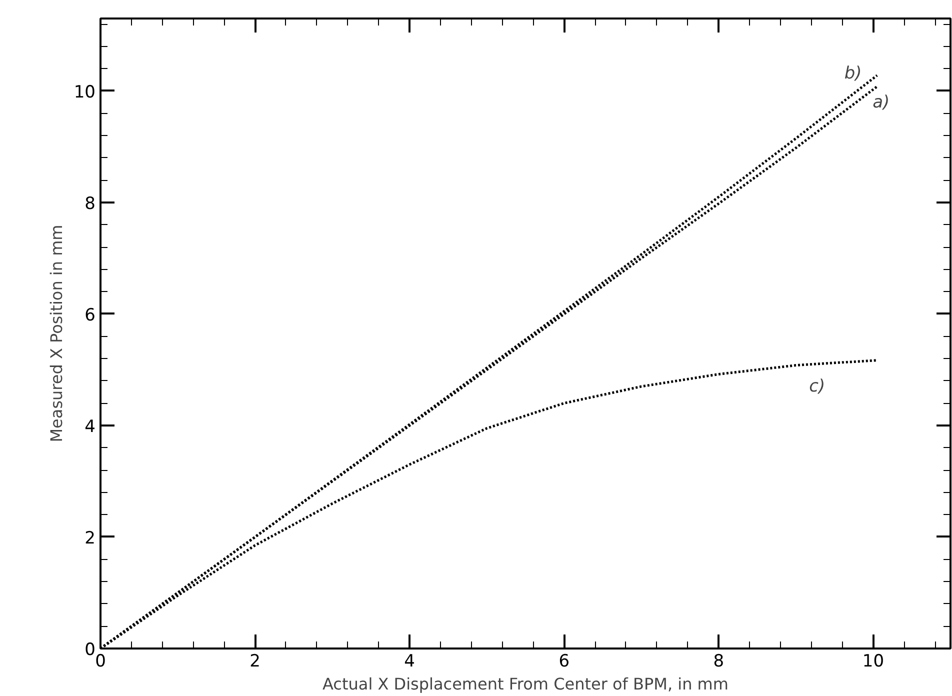 The image size is (952, 696). I want to click on y-tick-label: 4, so click(90, 426).